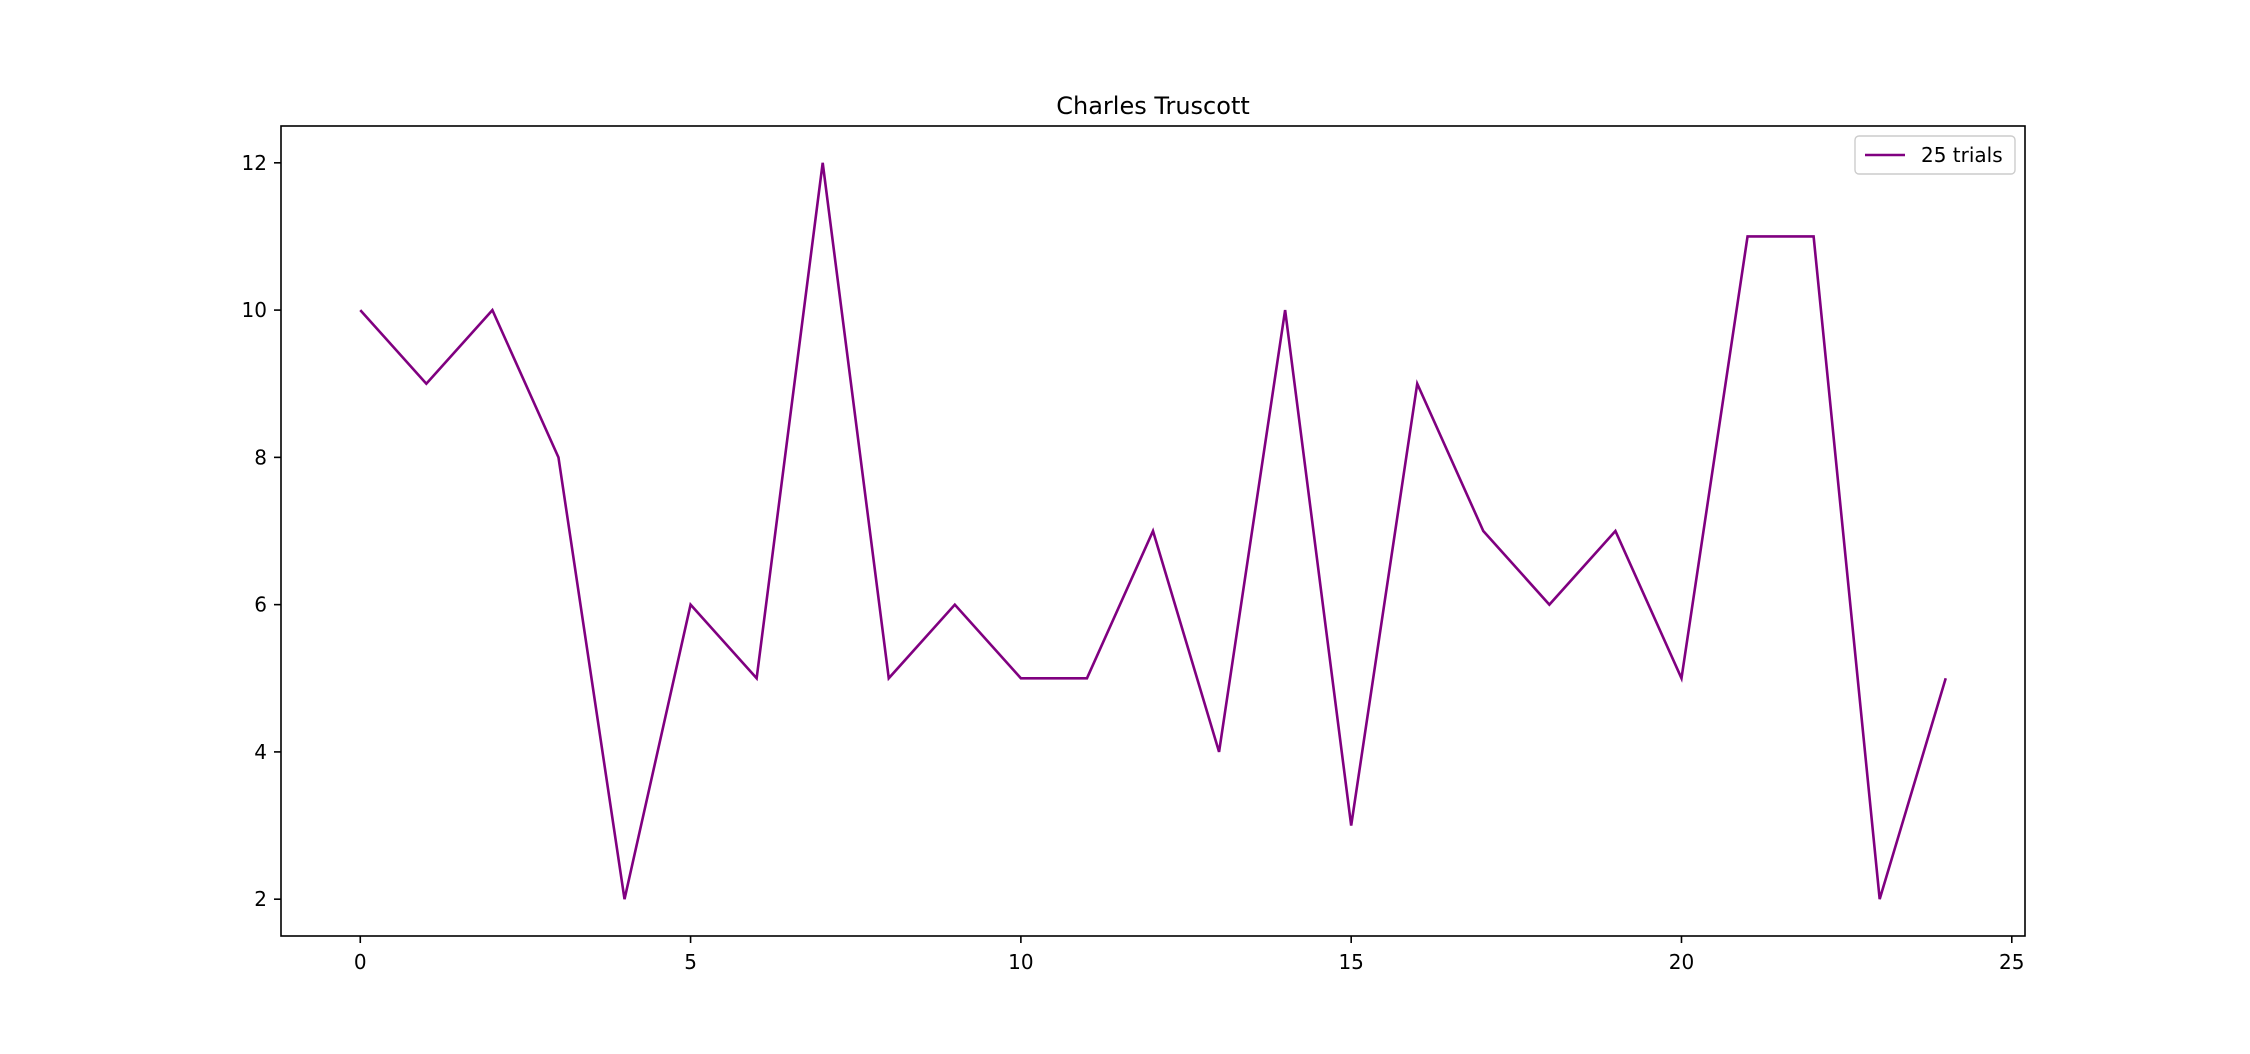  What do you see at coordinates (1153, 106) in the screenshot?
I see `chart-title: Charles Truscott` at bounding box center [1153, 106].